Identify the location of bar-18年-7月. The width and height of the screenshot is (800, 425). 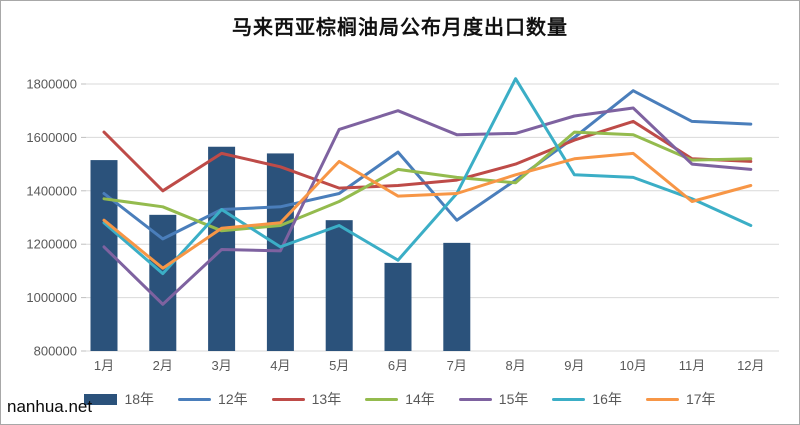
(457, 296).